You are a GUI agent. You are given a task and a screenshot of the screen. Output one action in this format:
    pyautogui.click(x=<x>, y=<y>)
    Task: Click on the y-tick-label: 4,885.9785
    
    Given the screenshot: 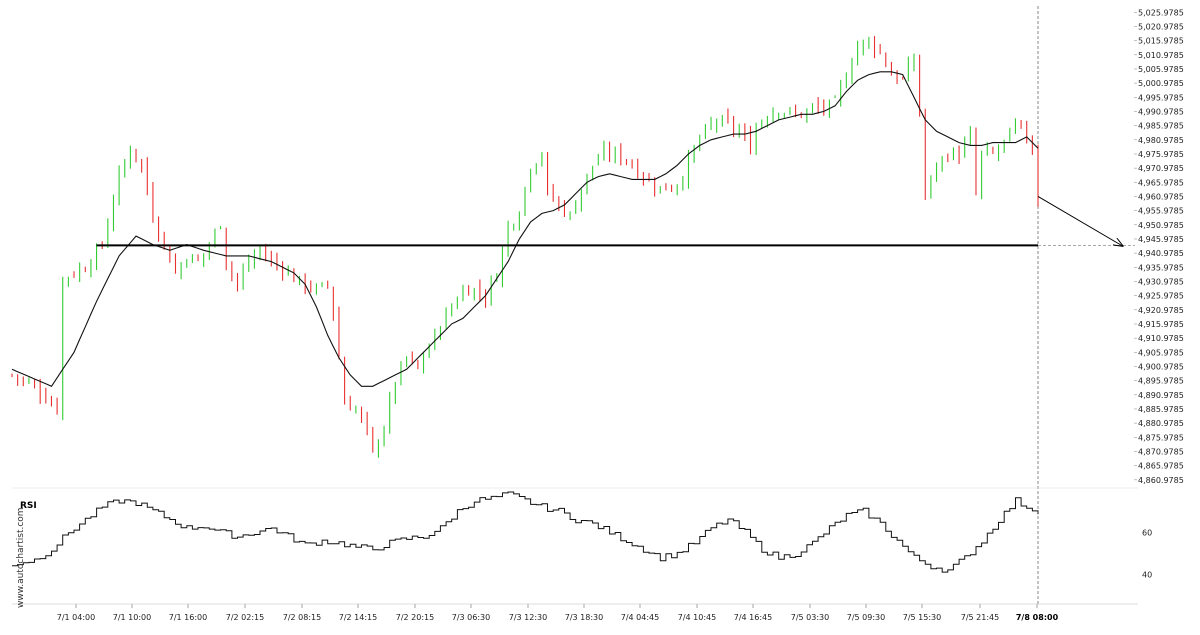 What is the action you would take?
    pyautogui.click(x=1161, y=409)
    